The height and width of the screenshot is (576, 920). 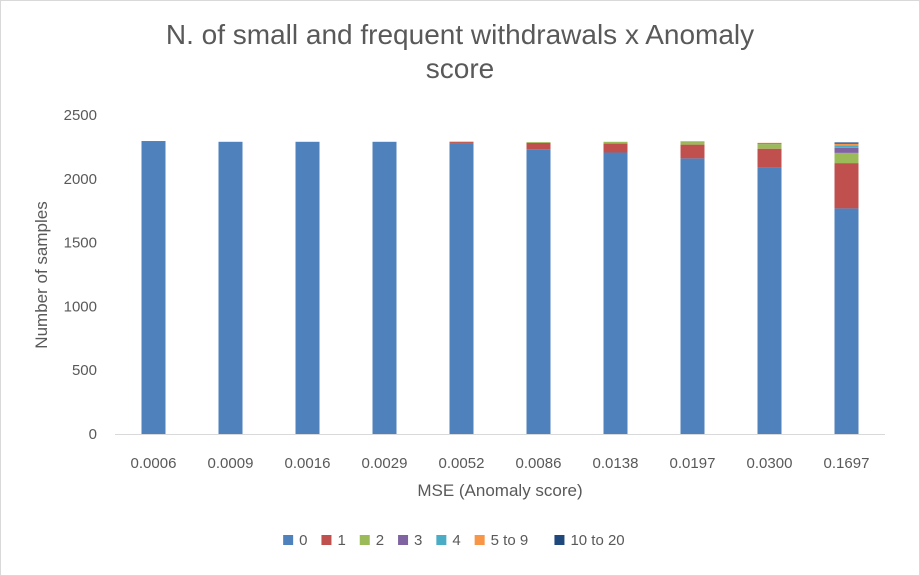 What do you see at coordinates (418, 540) in the screenshot?
I see `legend-label-3: 3` at bounding box center [418, 540].